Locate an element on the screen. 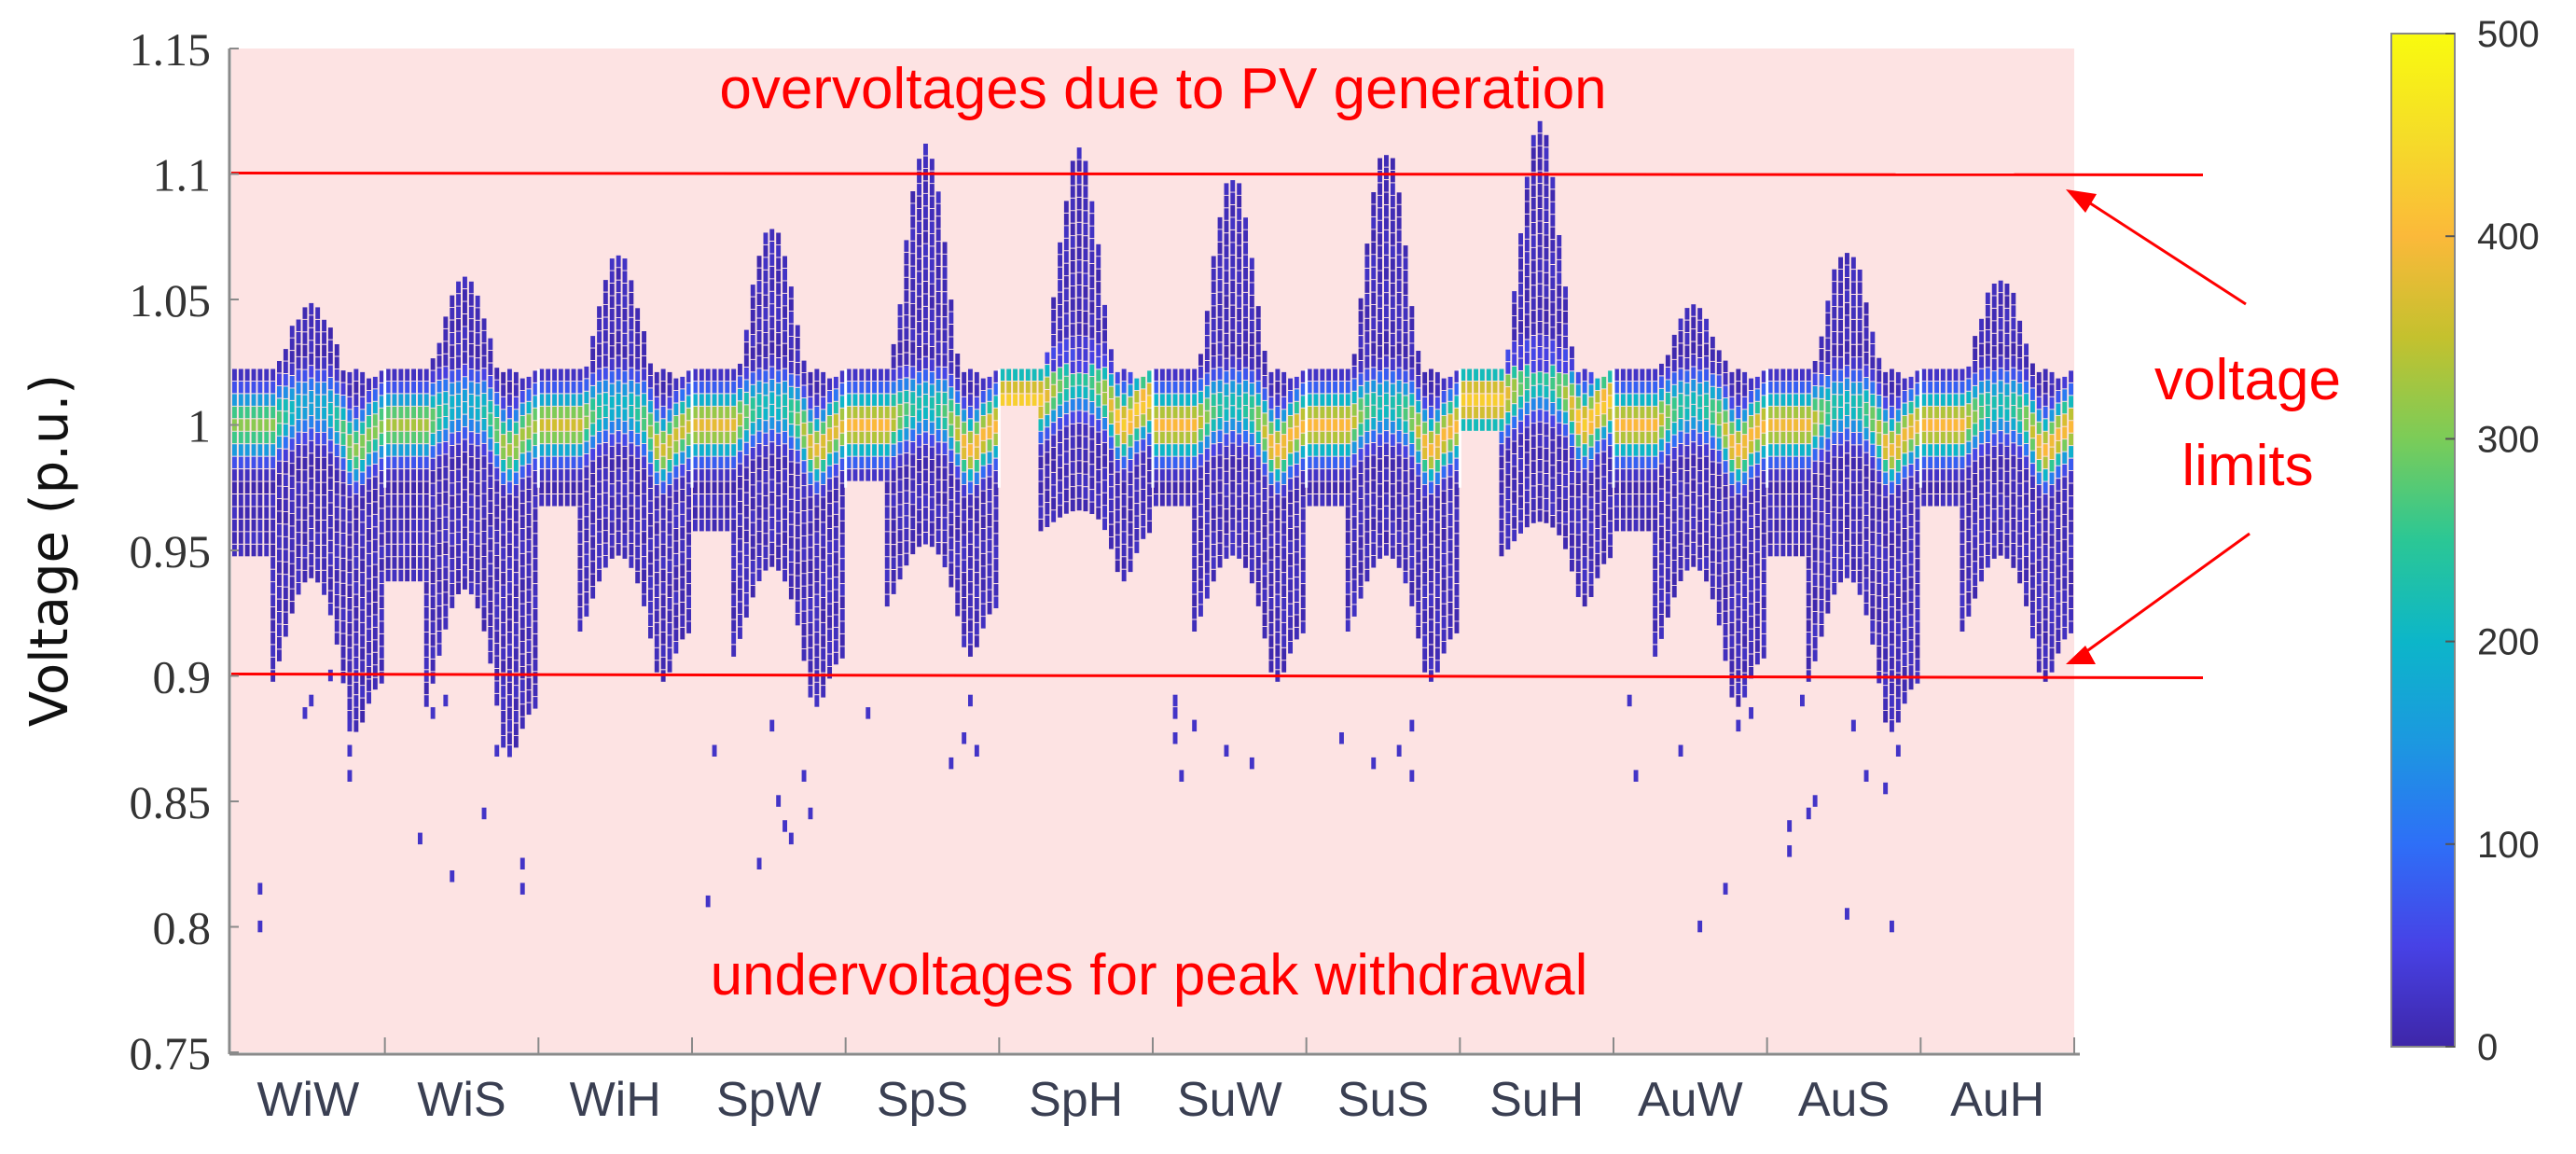  heatmap-outlier-cell is located at coordinates (970, 700).